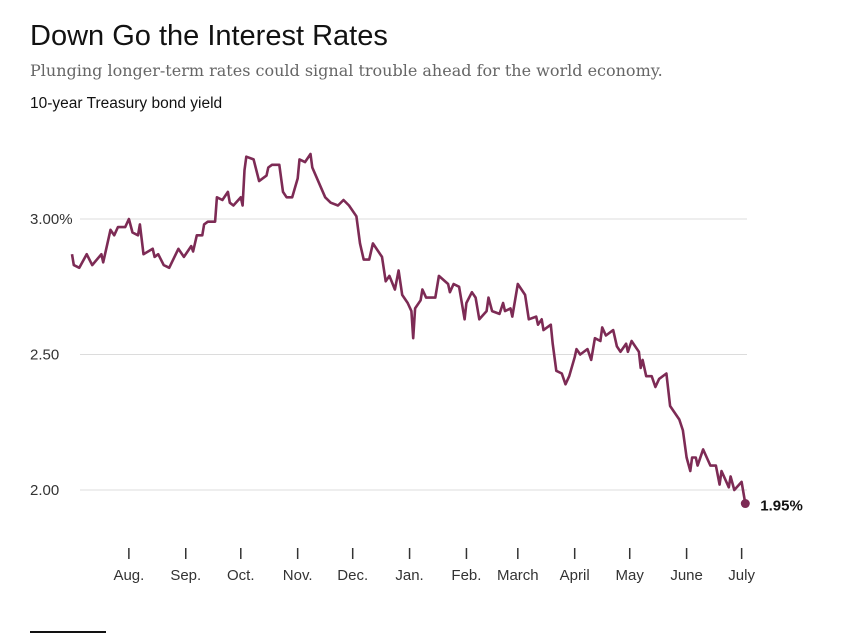 The image size is (846, 640). What do you see at coordinates (44, 355) in the screenshot?
I see `y-tick-label: 2.50` at bounding box center [44, 355].